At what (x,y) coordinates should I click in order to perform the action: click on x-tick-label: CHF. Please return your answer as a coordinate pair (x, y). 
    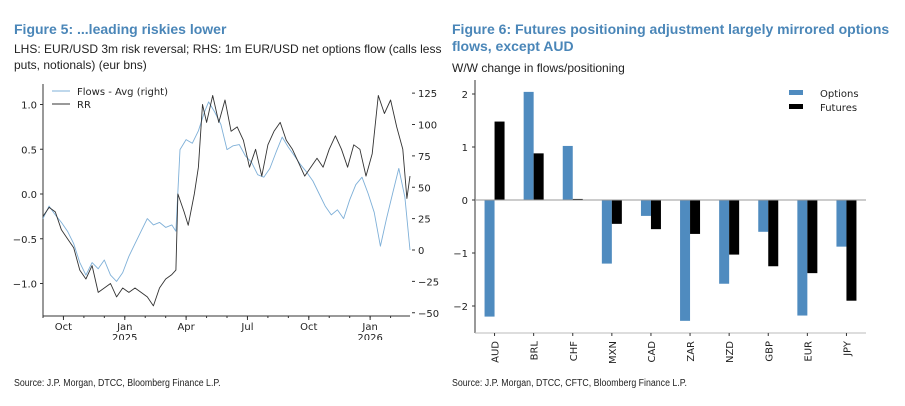
    Looking at the image, I should click on (574, 351).